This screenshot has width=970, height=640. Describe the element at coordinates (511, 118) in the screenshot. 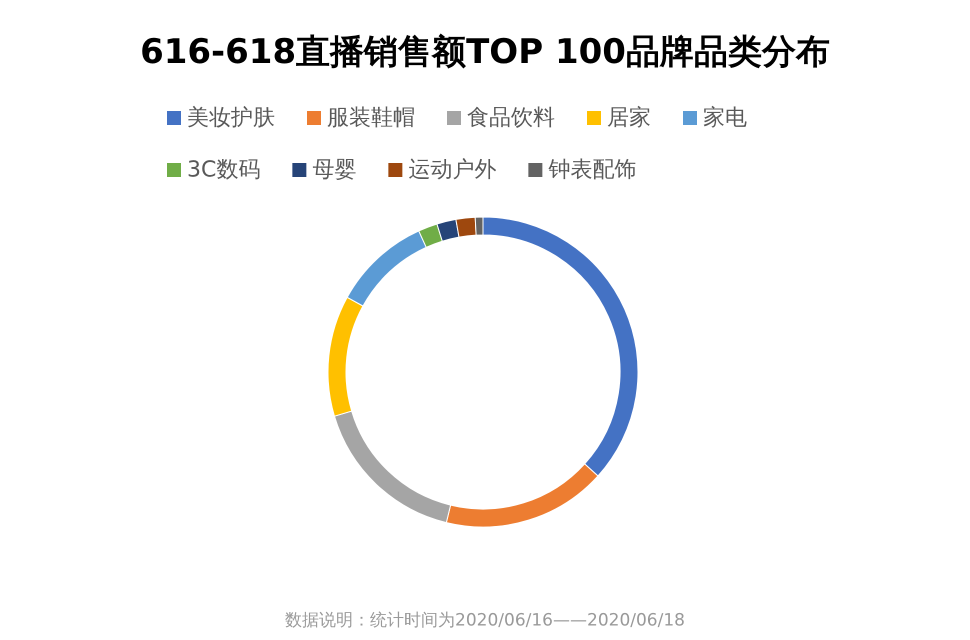

I see `legend-label: 食品饮料` at that location.